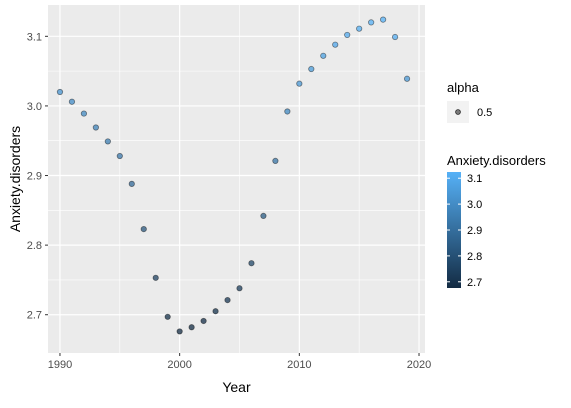 This screenshot has width=571, height=408. I want to click on colorbar, so click(454, 230).